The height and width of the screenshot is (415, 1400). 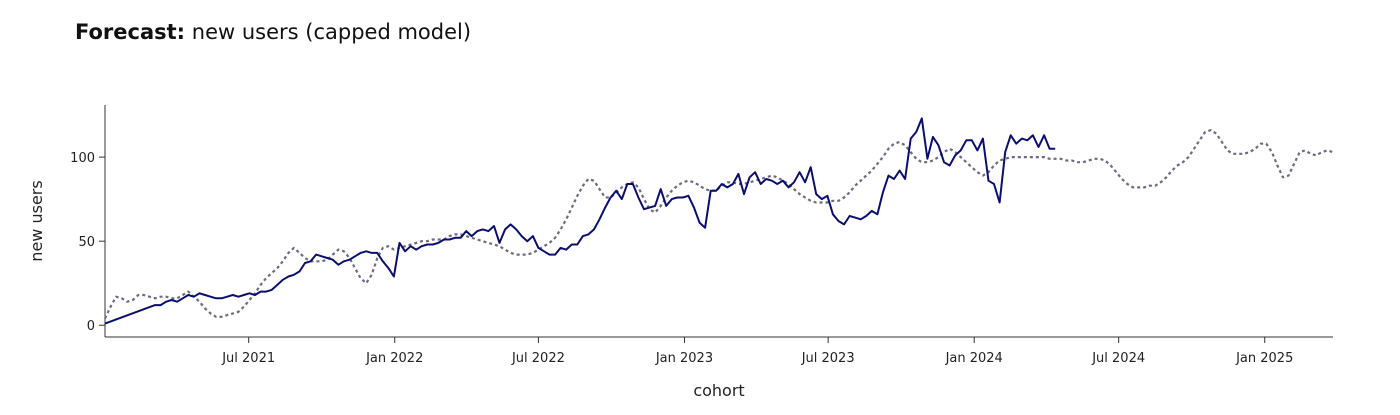 I want to click on x-tick-label: Jan 2022, so click(x=394, y=358).